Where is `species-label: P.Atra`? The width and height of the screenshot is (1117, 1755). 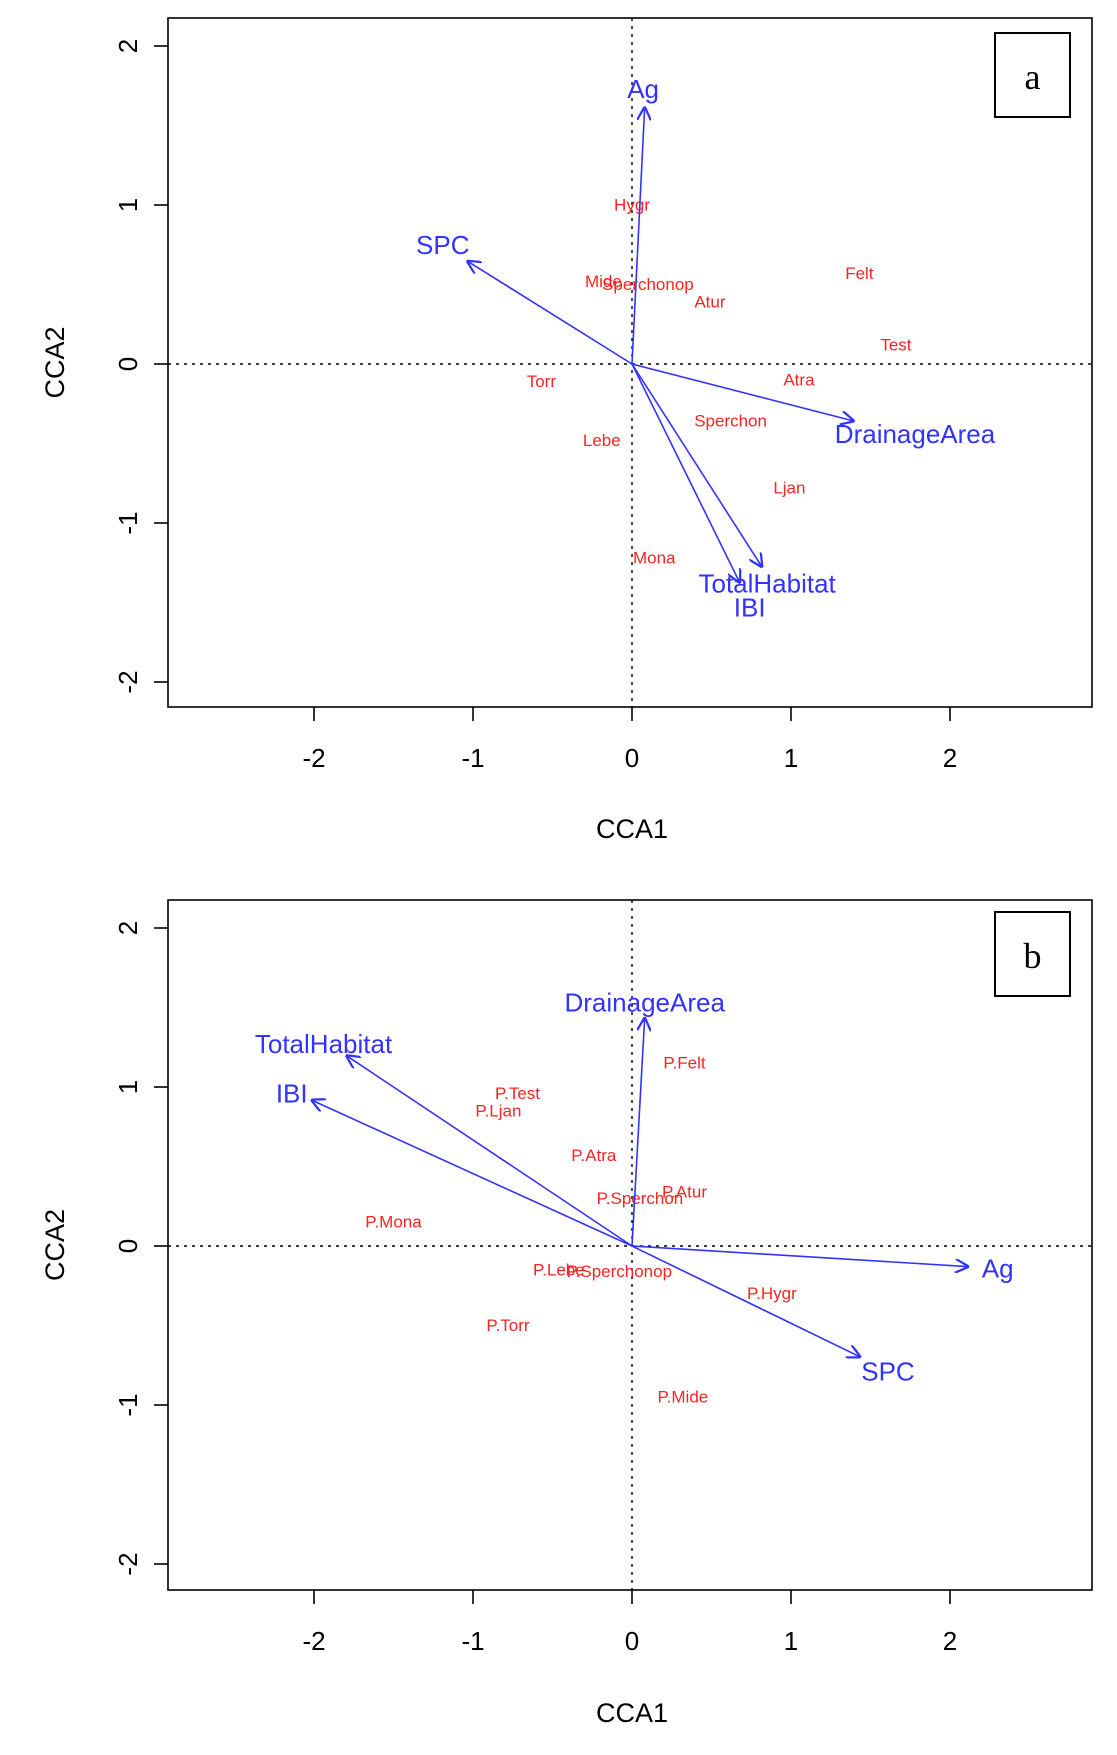 species-label: P.Atra is located at coordinates (594, 1155).